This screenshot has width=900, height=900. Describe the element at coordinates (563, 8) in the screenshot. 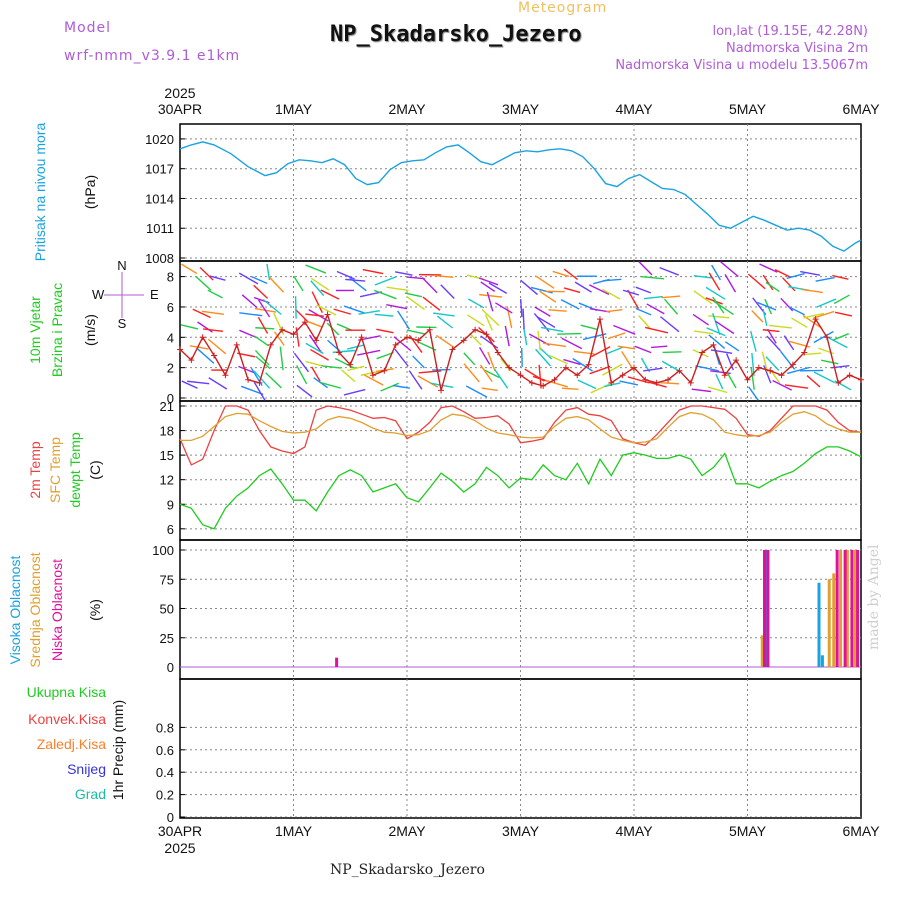

I see `meteogram-label: Meteogram` at that location.